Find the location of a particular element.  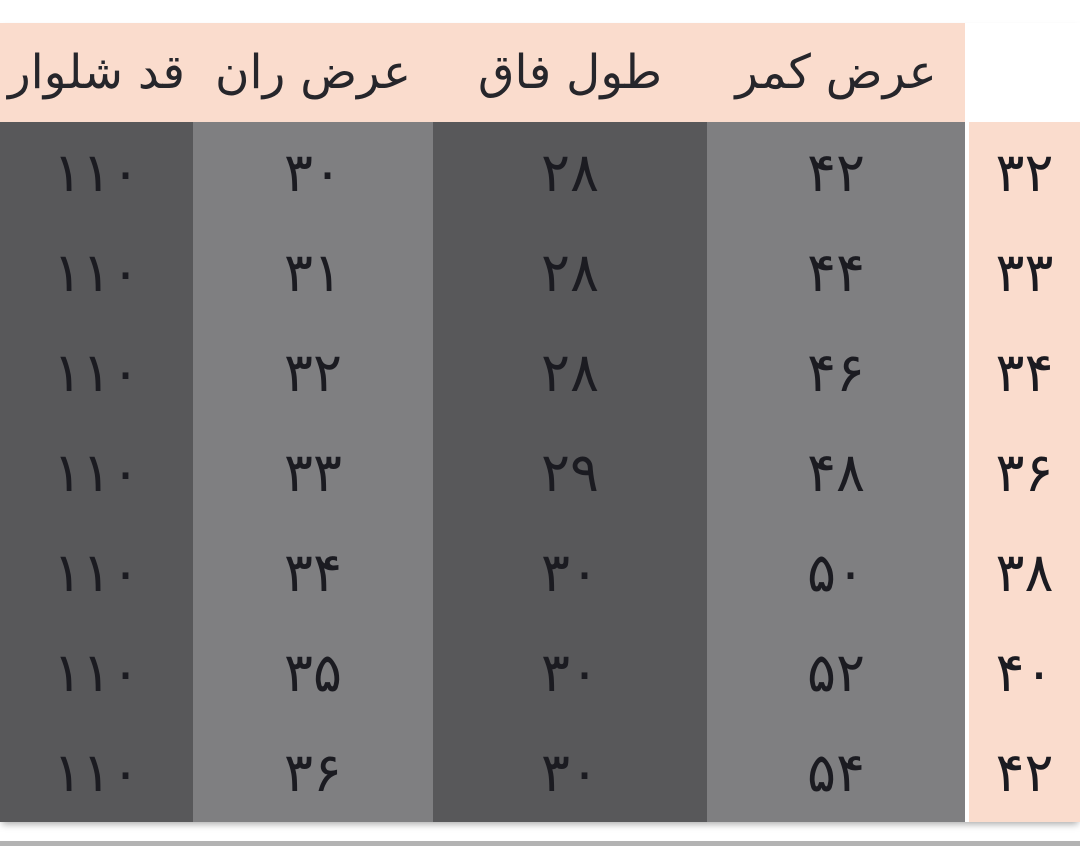

size-value: ۴۲ is located at coordinates (1022, 772).